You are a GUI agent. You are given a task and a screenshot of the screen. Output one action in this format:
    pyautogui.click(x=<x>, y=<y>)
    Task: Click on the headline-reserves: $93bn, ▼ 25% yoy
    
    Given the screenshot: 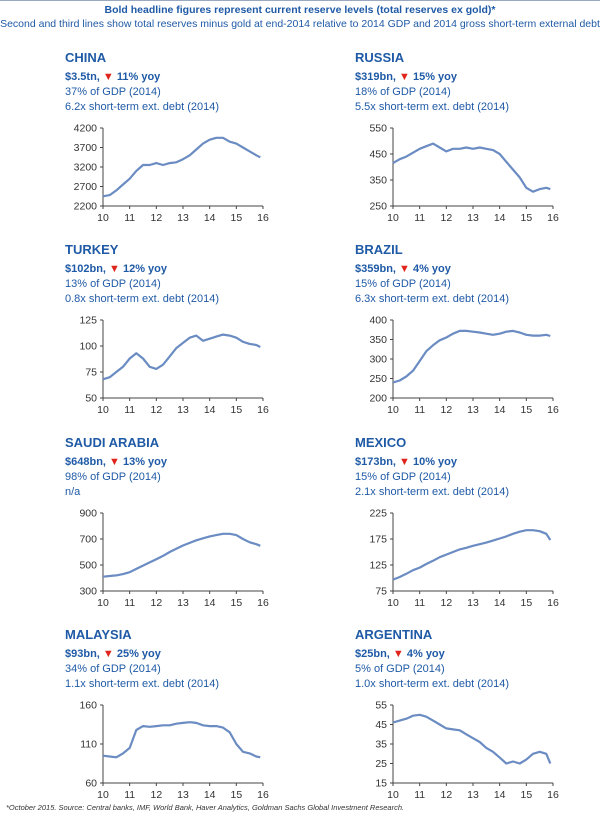 What is the action you would take?
    pyautogui.click(x=113, y=654)
    